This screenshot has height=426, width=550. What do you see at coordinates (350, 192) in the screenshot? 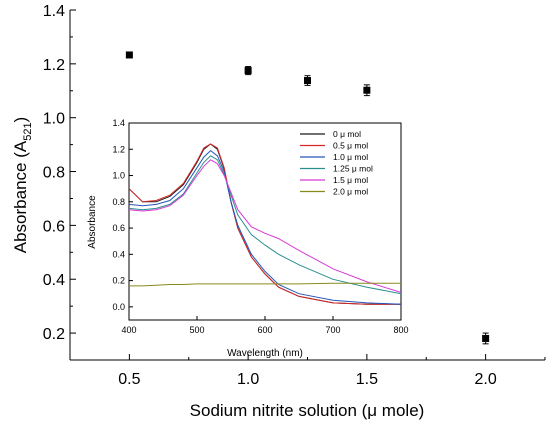
I see `legend-label: 2.0 μ mol` at bounding box center [350, 192].